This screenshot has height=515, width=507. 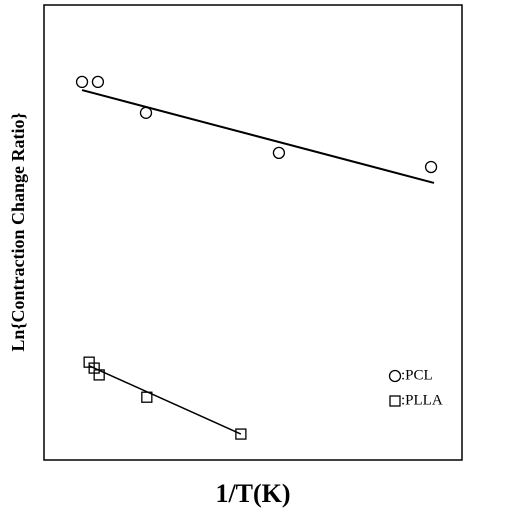 What do you see at coordinates (417, 375) in the screenshot?
I see `legend-label: :PCL` at bounding box center [417, 375].